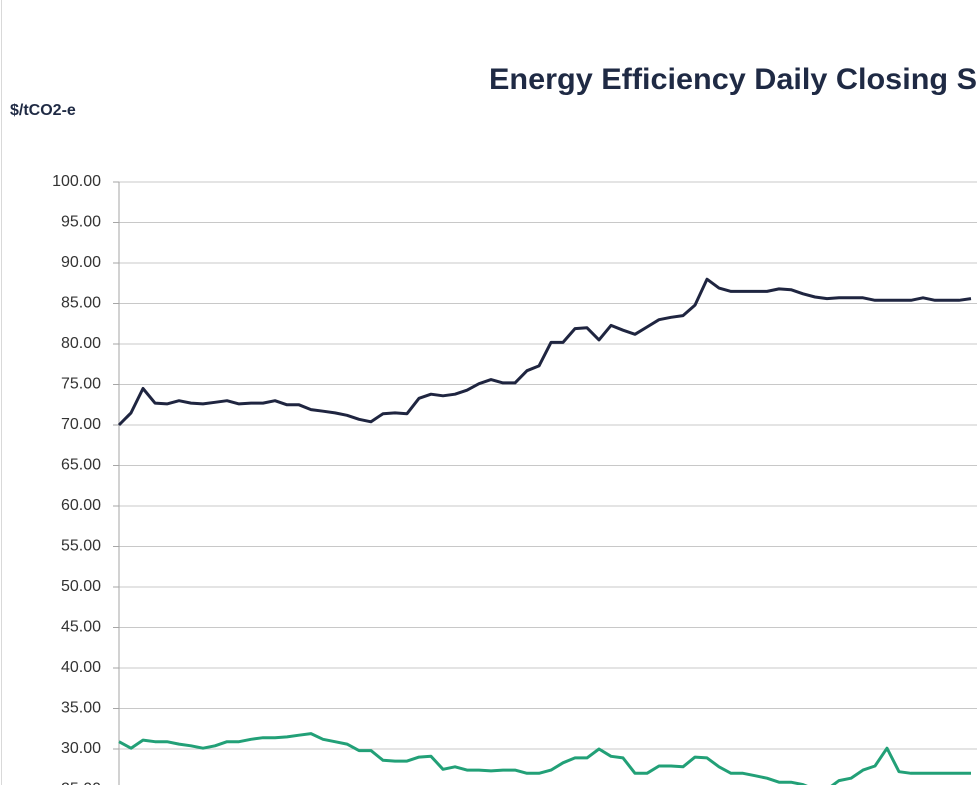 The image size is (977, 785). Describe the element at coordinates (81, 222) in the screenshot. I see `y-tick-label: 95.00` at that location.